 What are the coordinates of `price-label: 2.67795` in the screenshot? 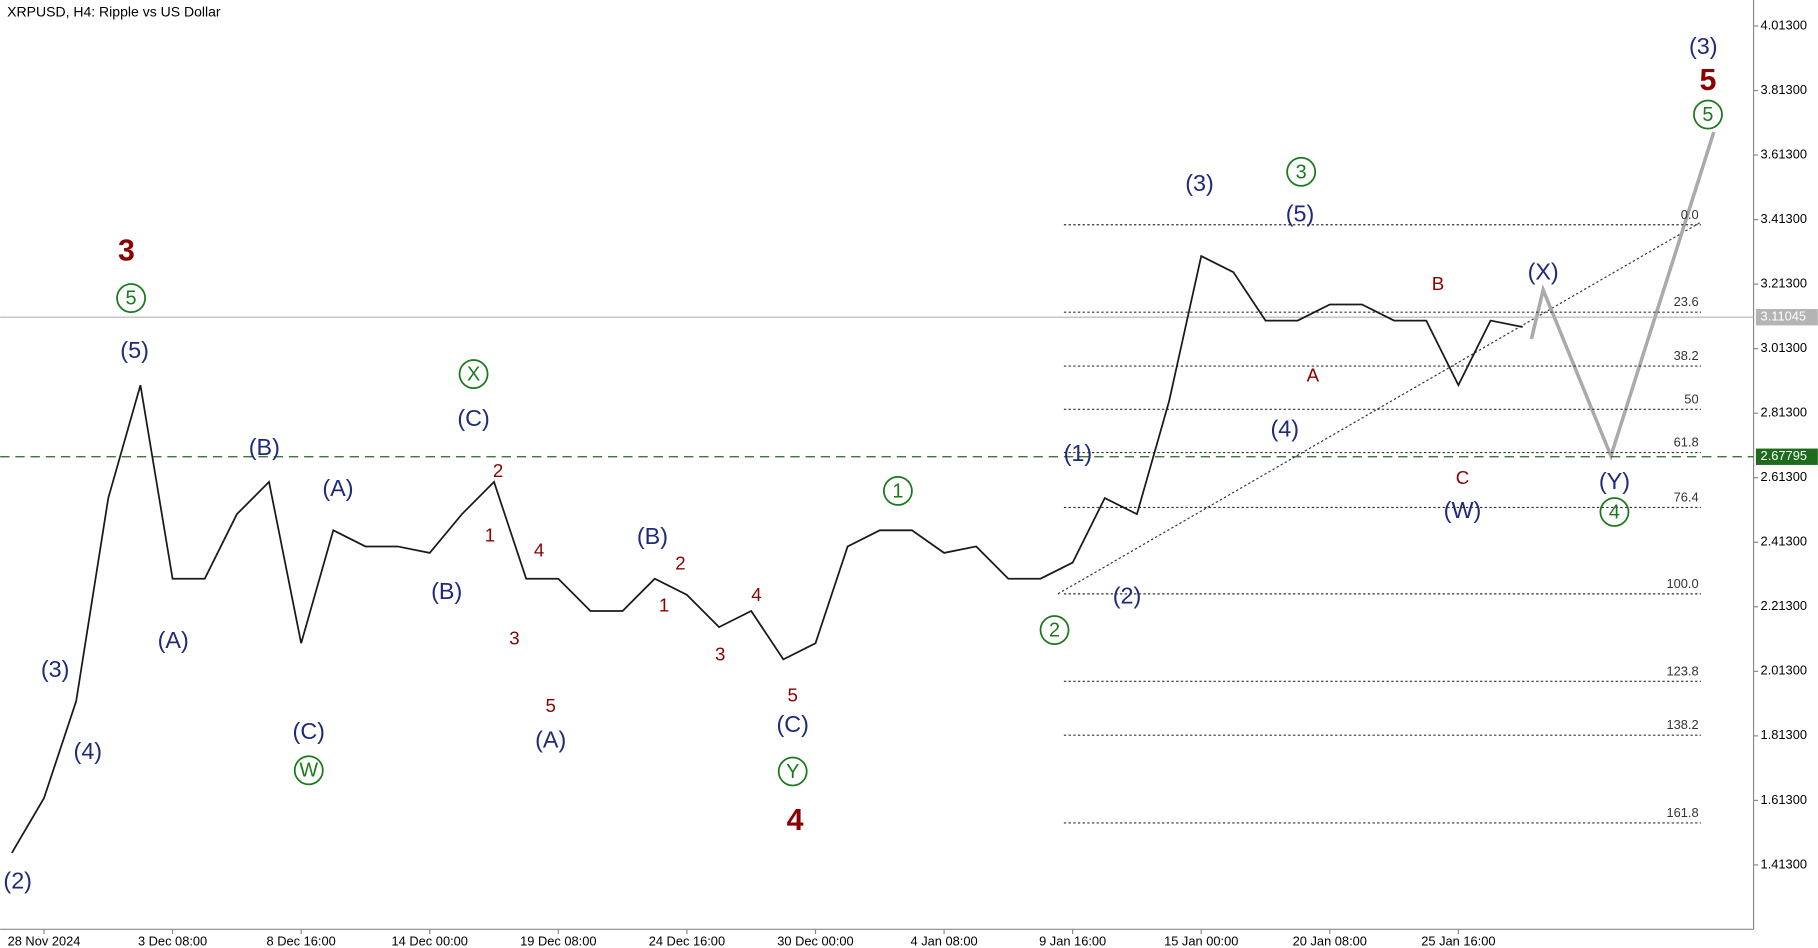 It's located at (1784, 455).